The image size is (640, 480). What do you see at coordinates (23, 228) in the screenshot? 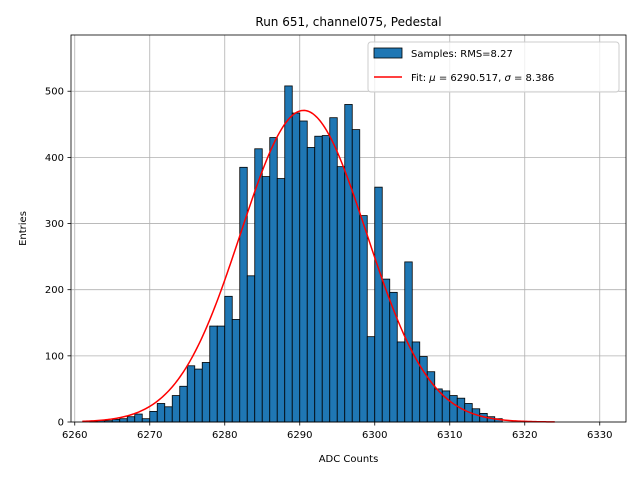
I see `y-axis-label: Entries` at bounding box center [23, 228].